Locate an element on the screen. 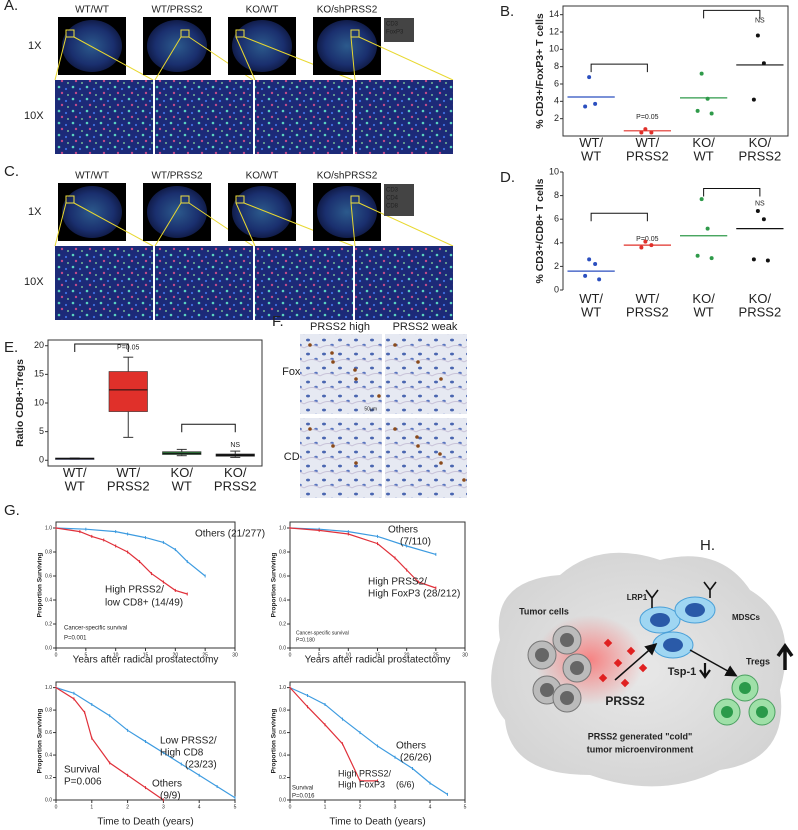 This screenshot has width=798, height=830. y-tick-label: 0.2 is located at coordinates (282, 624).